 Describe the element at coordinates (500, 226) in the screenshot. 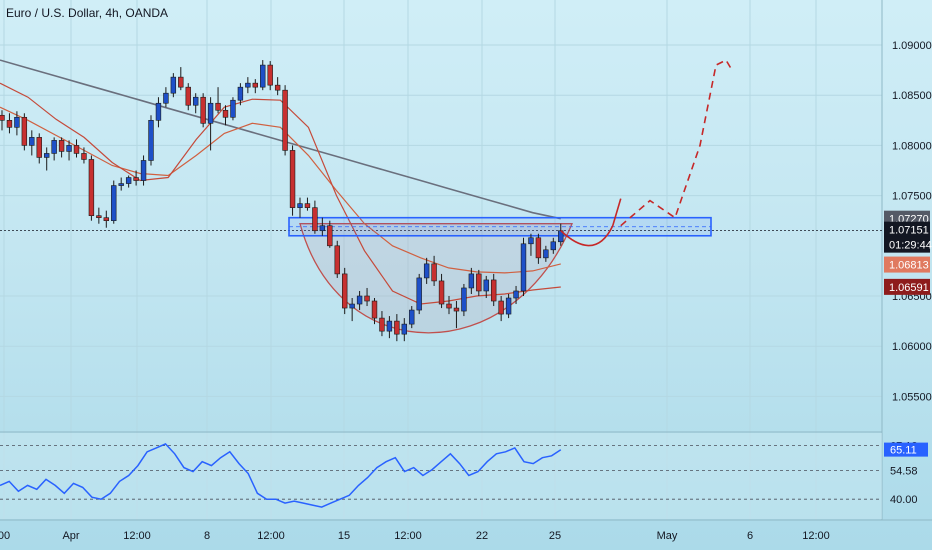

I see `resistance-zone` at that location.